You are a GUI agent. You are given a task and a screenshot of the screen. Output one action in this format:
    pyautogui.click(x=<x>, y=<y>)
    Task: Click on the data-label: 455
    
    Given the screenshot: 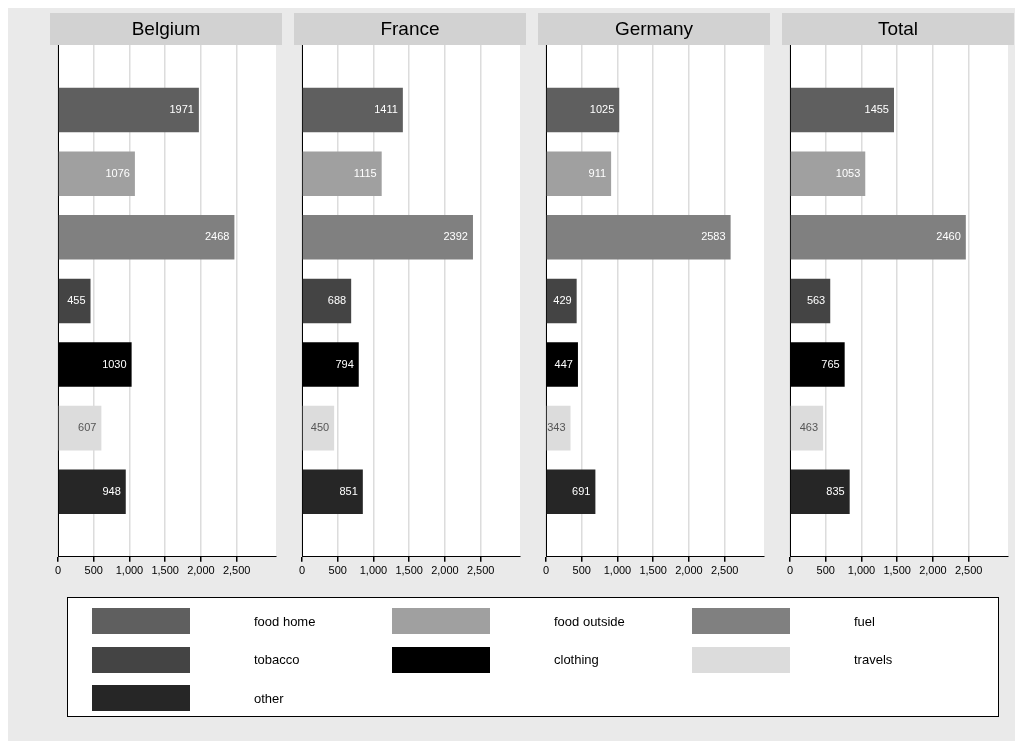 What is the action you would take?
    pyautogui.click(x=76, y=299)
    